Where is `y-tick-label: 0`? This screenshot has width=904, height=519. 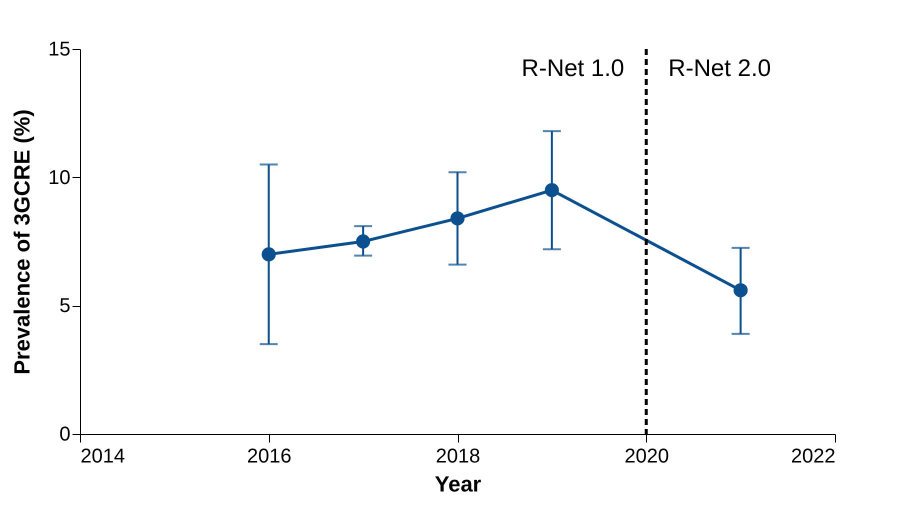 y-tick-label: 0 is located at coordinates (64, 435).